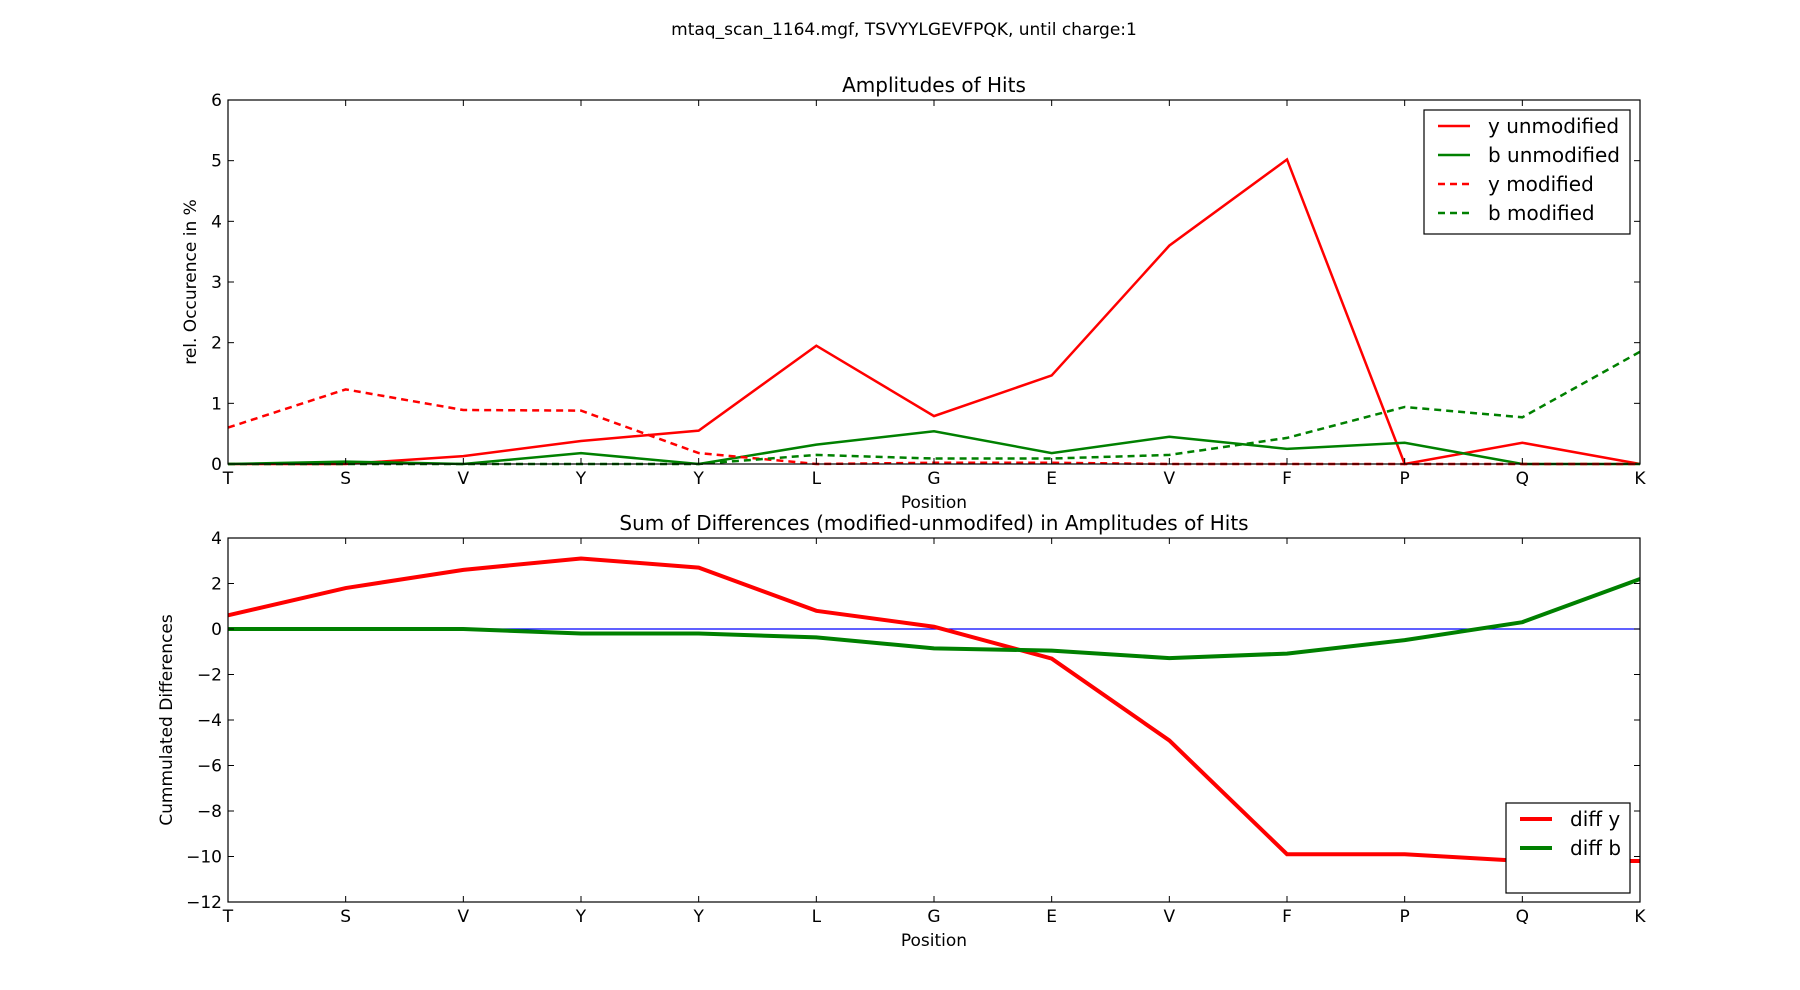  Describe the element at coordinates (1541, 184) in the screenshot. I see `top-legend-label-3: y modified` at that location.